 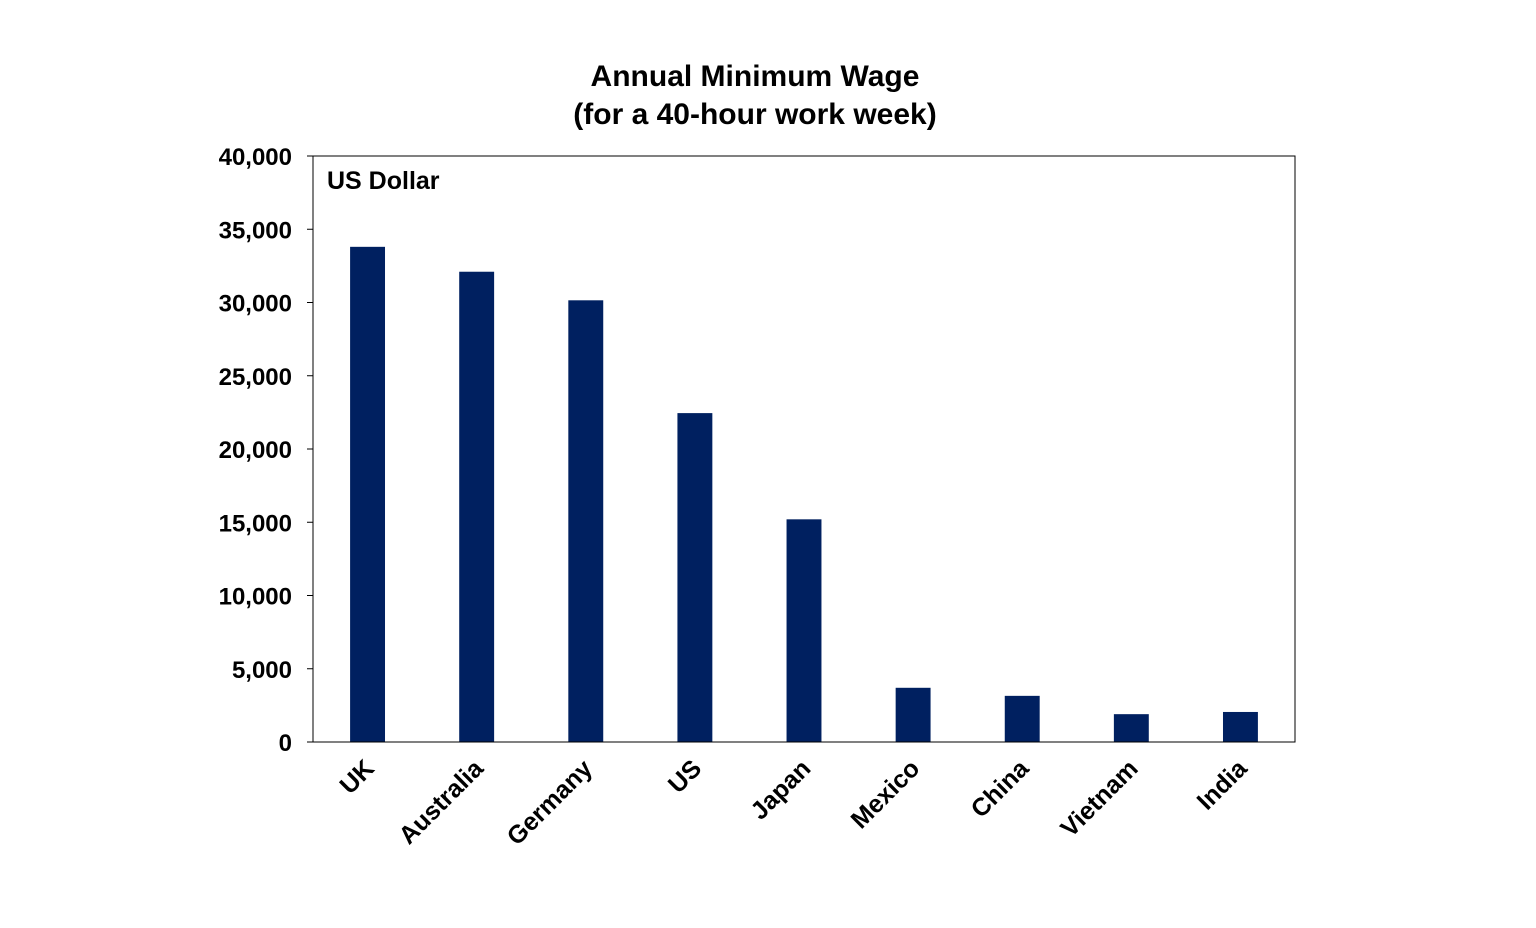 I want to click on y-tick-label: 40,000, so click(x=255, y=157).